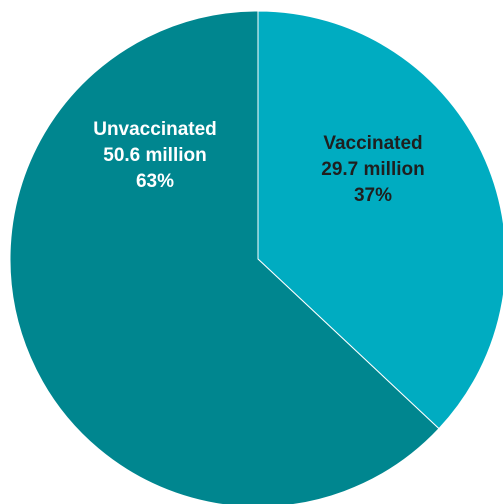 This screenshot has height=504, width=503. What do you see at coordinates (155, 181) in the screenshot?
I see `slice-percent-unvaccinated: 63%` at bounding box center [155, 181].